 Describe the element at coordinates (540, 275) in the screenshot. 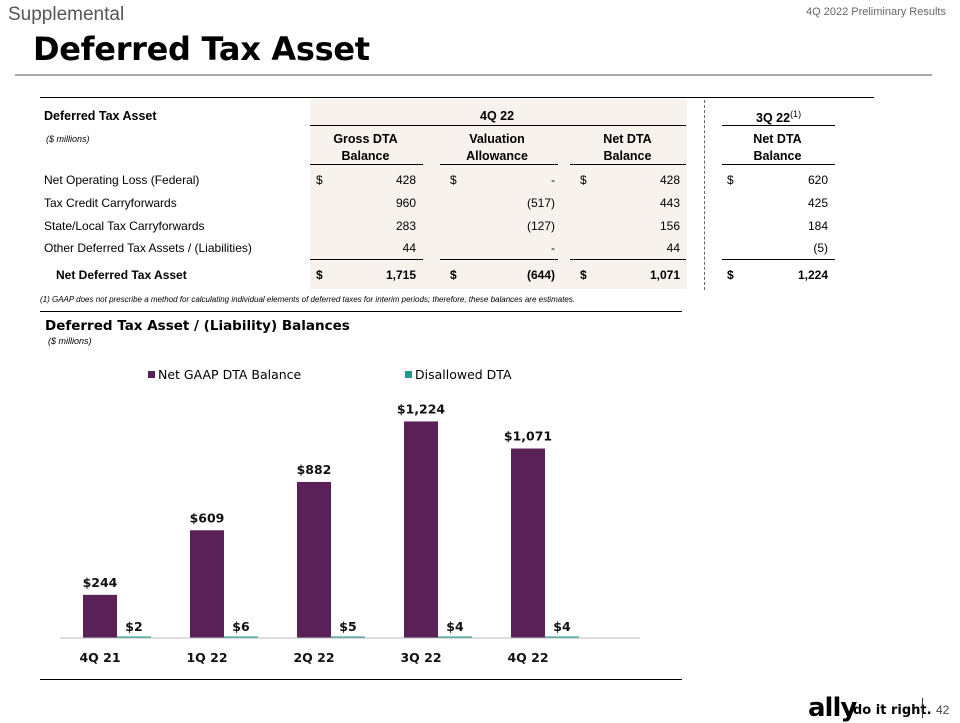

I see `total-valuation: (644)` at that location.